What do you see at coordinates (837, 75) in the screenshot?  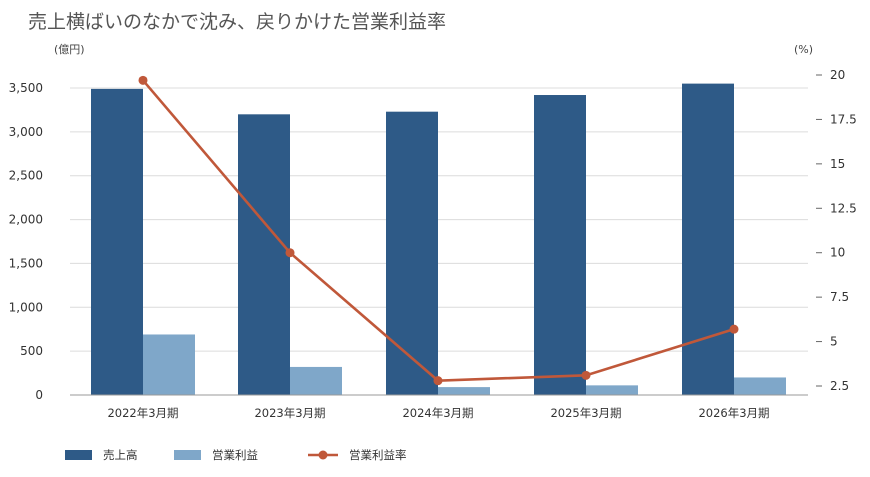 I see `right-tick-label: 20` at bounding box center [837, 75].